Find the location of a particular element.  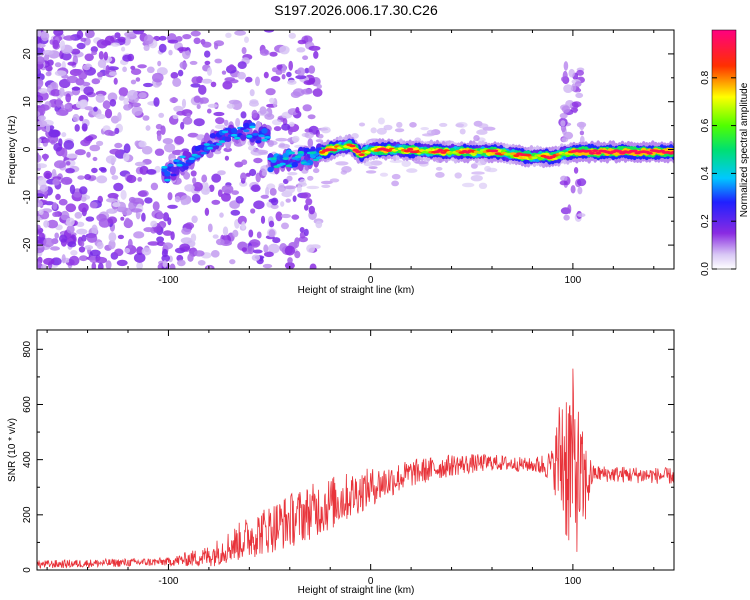

snr-y-label: SNR (10 * v/v) is located at coordinates (12, 450).